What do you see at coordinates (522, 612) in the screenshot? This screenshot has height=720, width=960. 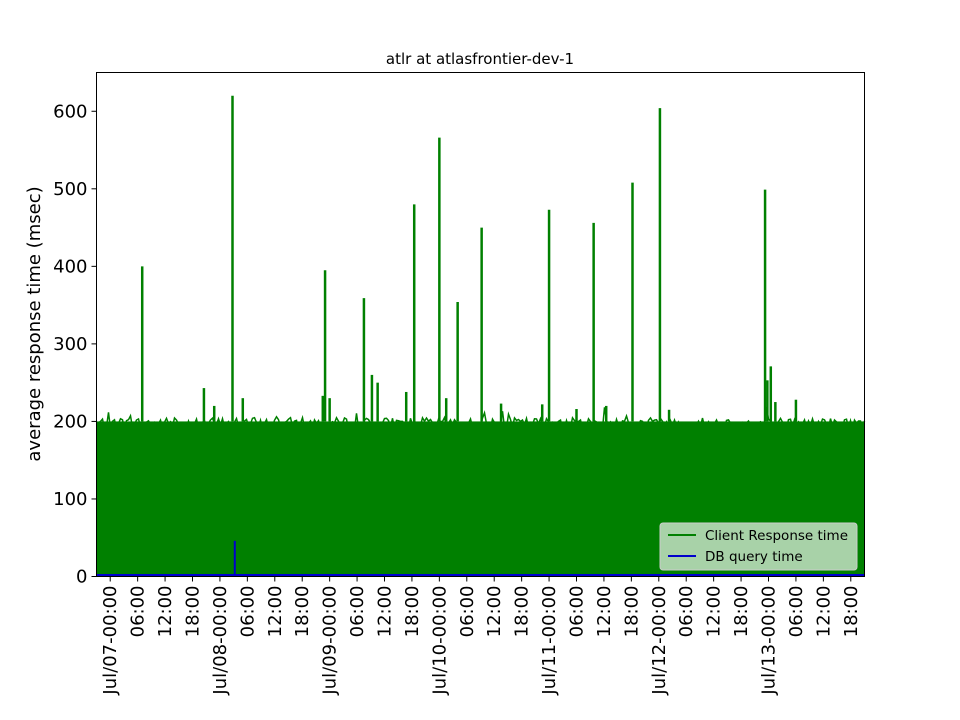 I see `x-tick-label-15: 18:00` at bounding box center [522, 612].